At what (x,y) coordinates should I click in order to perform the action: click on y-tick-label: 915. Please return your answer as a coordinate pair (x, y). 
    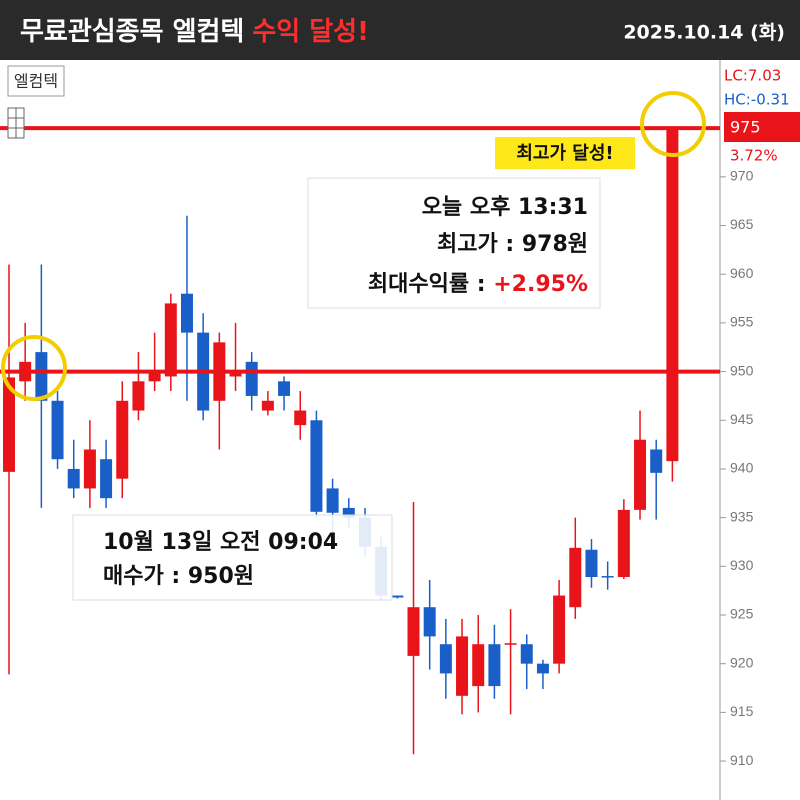
    Looking at the image, I should click on (742, 711).